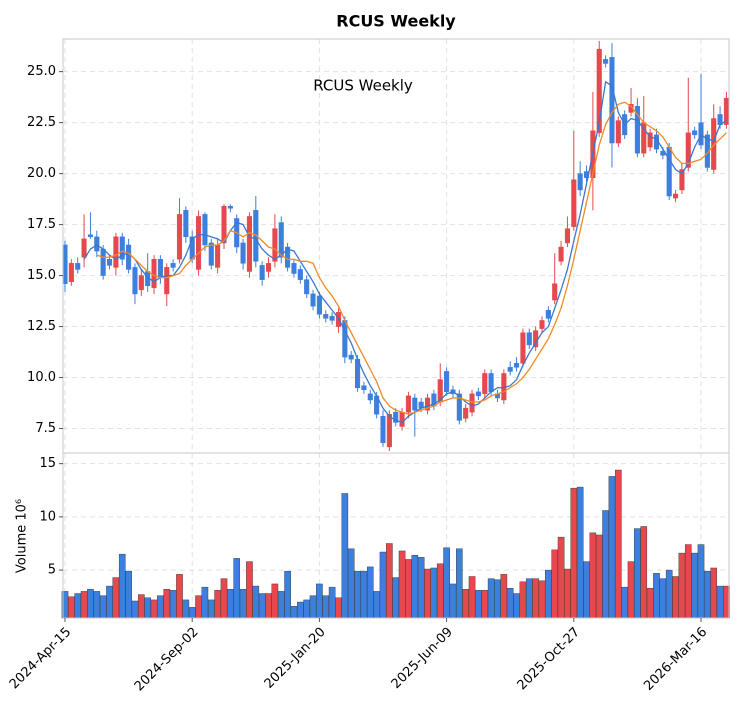 This screenshot has height=712, width=750. I want to click on annotation: RCUS Weekly, so click(363, 86).